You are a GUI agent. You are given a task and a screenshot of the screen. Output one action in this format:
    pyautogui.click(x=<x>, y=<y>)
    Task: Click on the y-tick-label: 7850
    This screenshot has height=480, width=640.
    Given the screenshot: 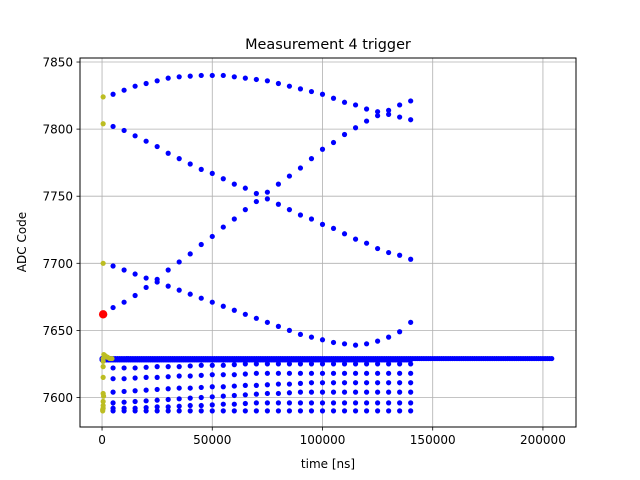 What is the action you would take?
    pyautogui.click(x=57, y=63)
    